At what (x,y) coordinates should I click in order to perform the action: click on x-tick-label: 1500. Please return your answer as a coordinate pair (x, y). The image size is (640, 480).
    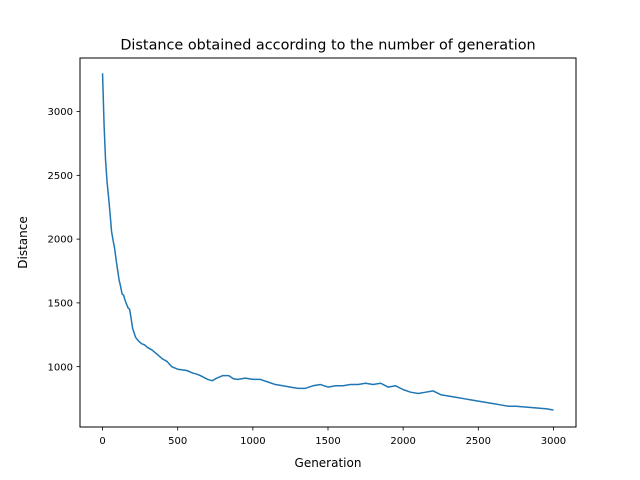
    Looking at the image, I should click on (327, 441).